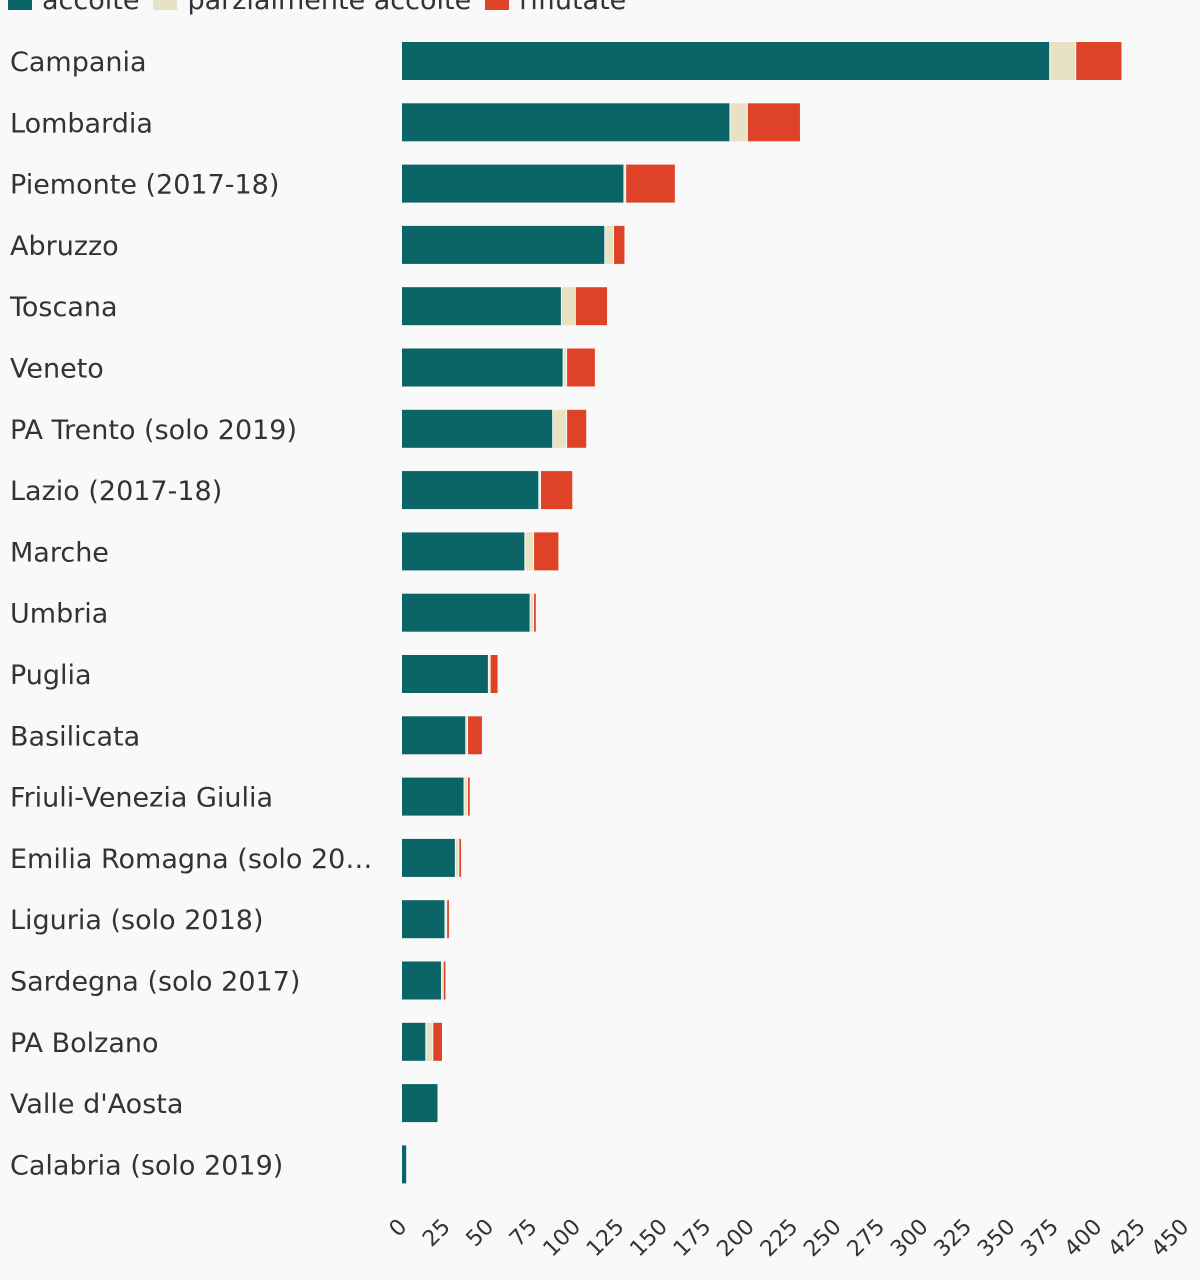  Describe the element at coordinates (692, 1238) in the screenshot. I see `x-tick-label: 175` at that location.